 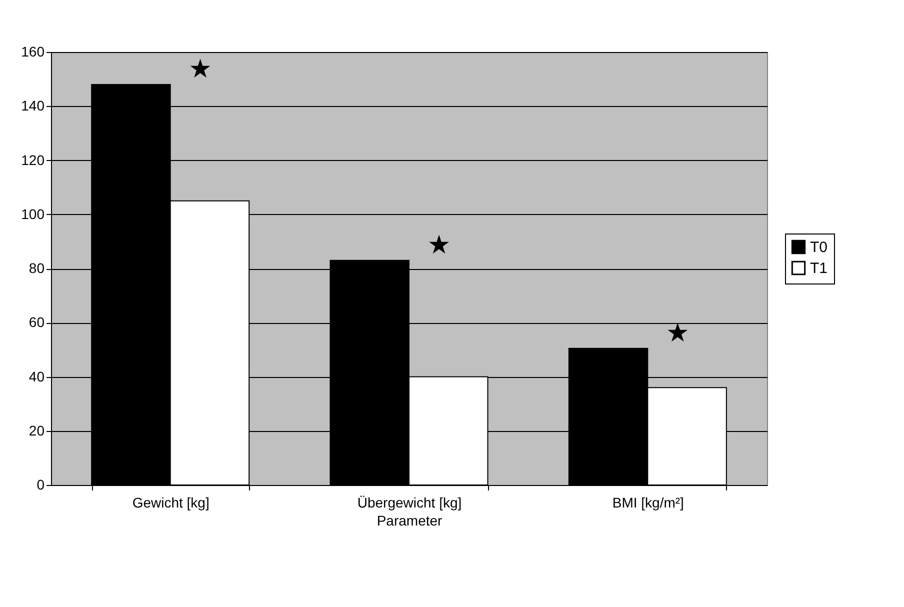 What do you see at coordinates (33, 214) in the screenshot?
I see `y-tick-label: 100` at bounding box center [33, 214].